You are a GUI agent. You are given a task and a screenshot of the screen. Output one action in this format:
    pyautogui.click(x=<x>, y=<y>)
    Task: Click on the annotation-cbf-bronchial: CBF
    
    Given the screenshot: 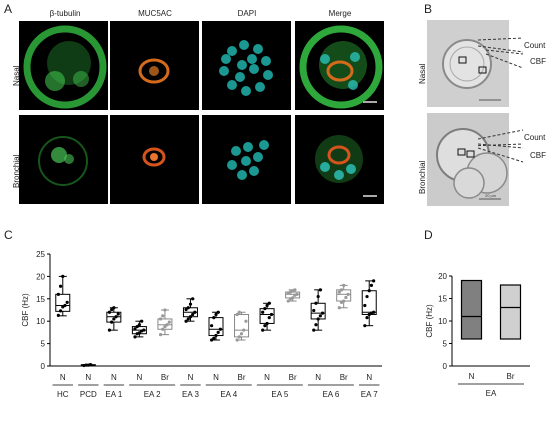 What is the action you would take?
    pyautogui.click(x=538, y=155)
    